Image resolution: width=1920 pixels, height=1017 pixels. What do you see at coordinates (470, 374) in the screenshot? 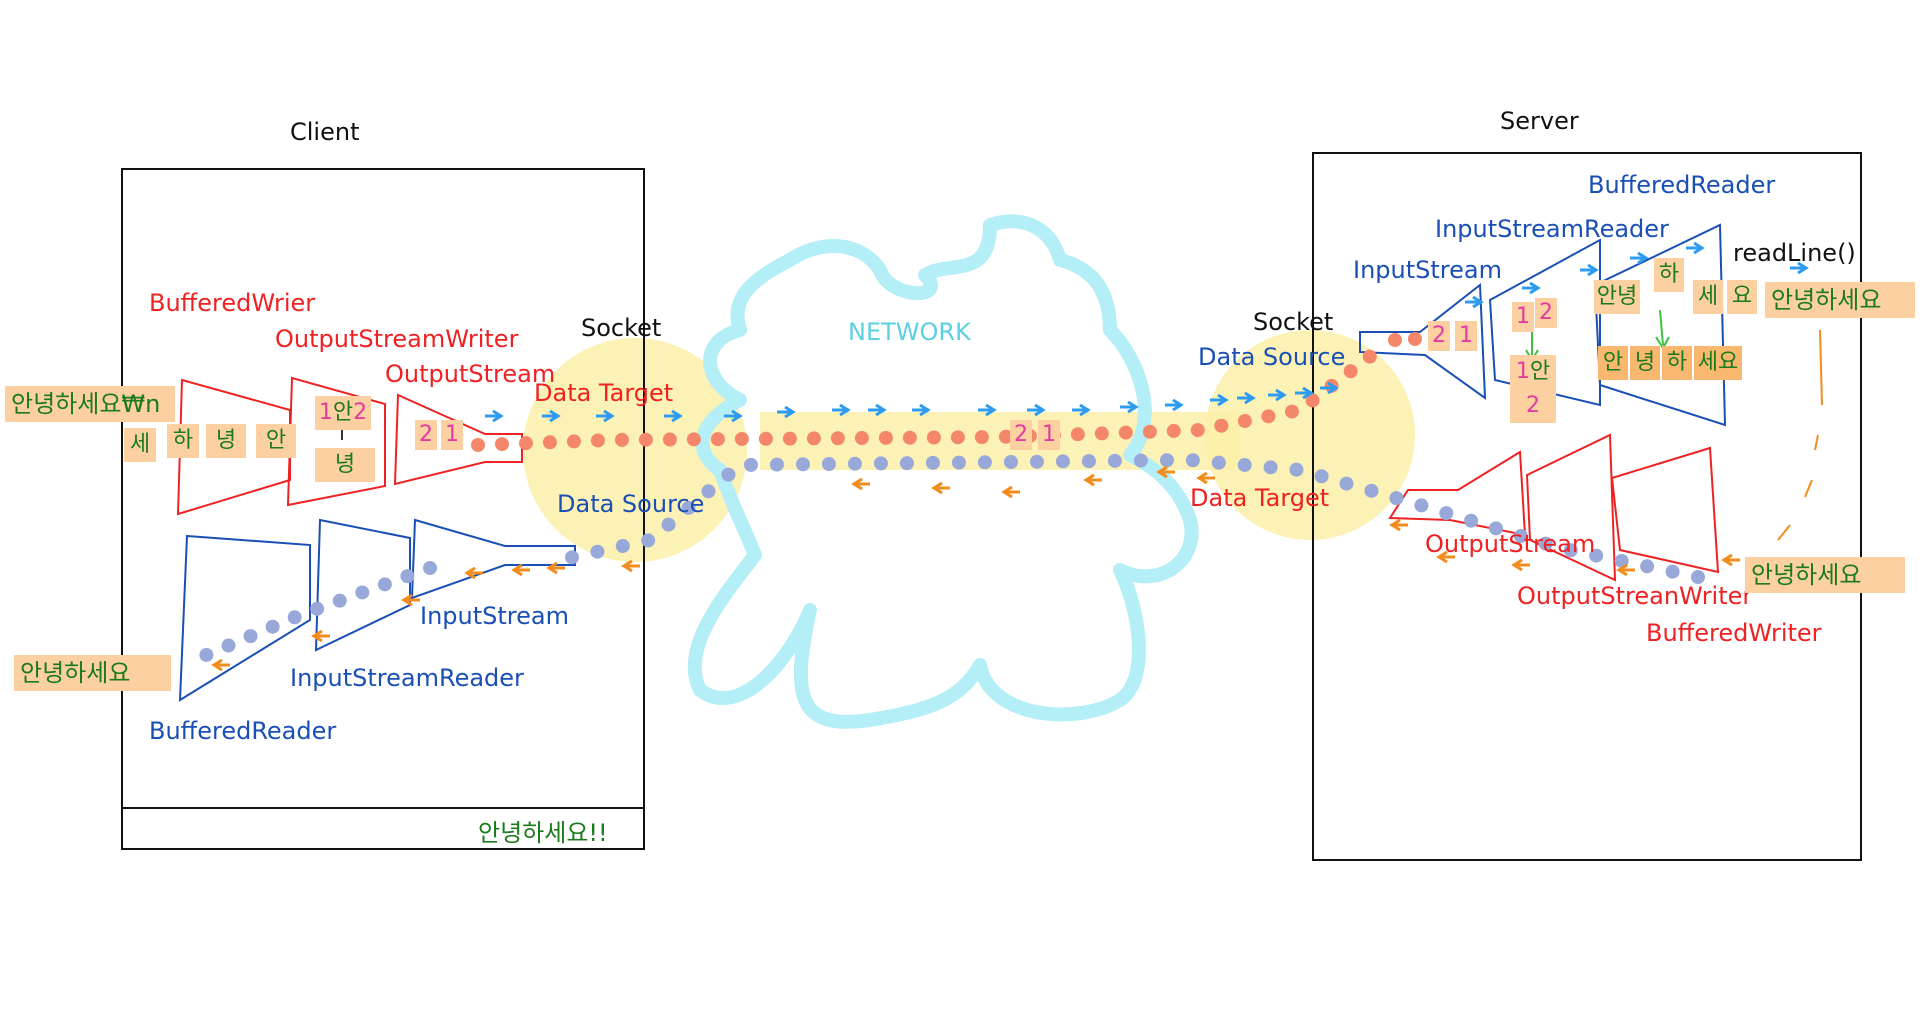
I see `client-output-stream-label: OutputStream` at bounding box center [470, 374].